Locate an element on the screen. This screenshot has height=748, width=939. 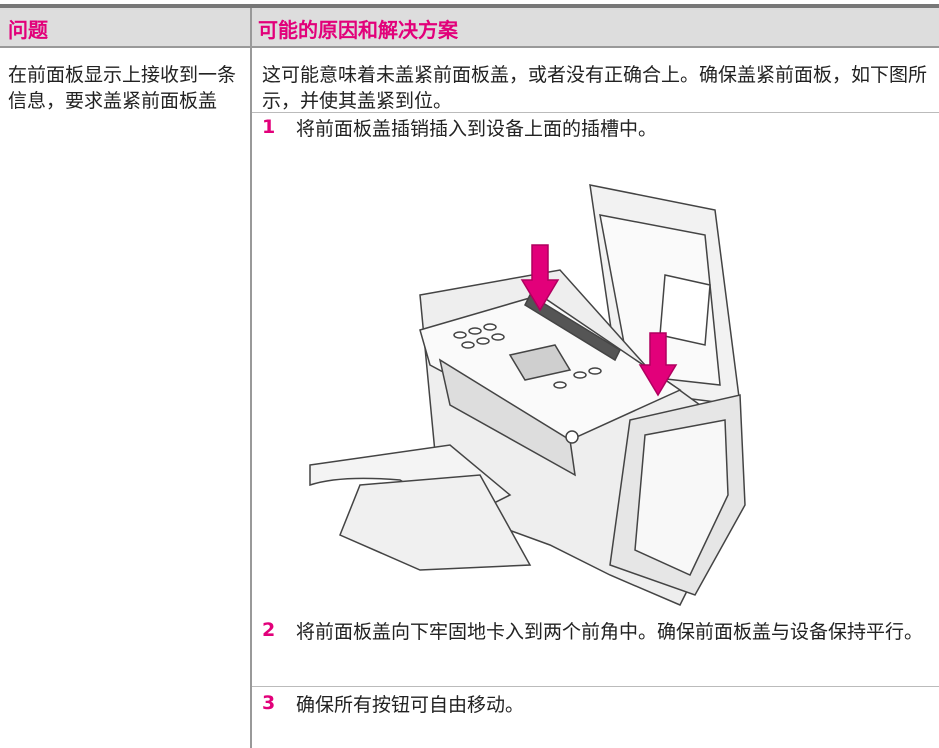
top-rule is located at coordinates (469, 6).